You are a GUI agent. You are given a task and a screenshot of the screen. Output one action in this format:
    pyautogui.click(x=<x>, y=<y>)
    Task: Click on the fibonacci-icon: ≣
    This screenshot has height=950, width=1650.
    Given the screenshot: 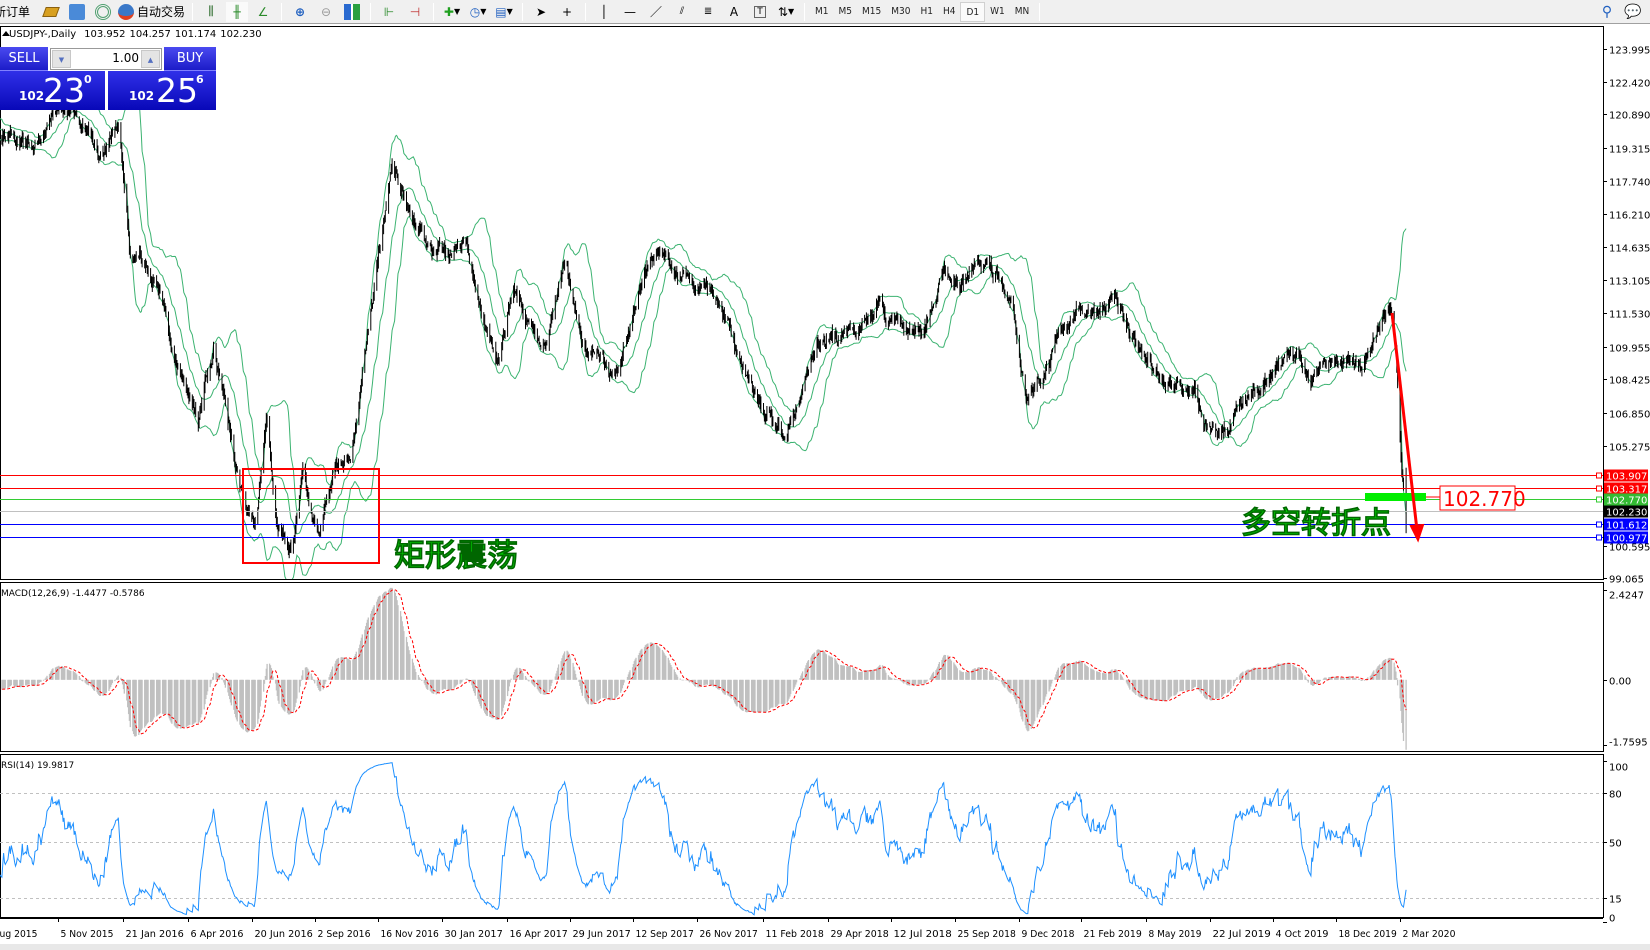 What is the action you would take?
    pyautogui.click(x=708, y=11)
    